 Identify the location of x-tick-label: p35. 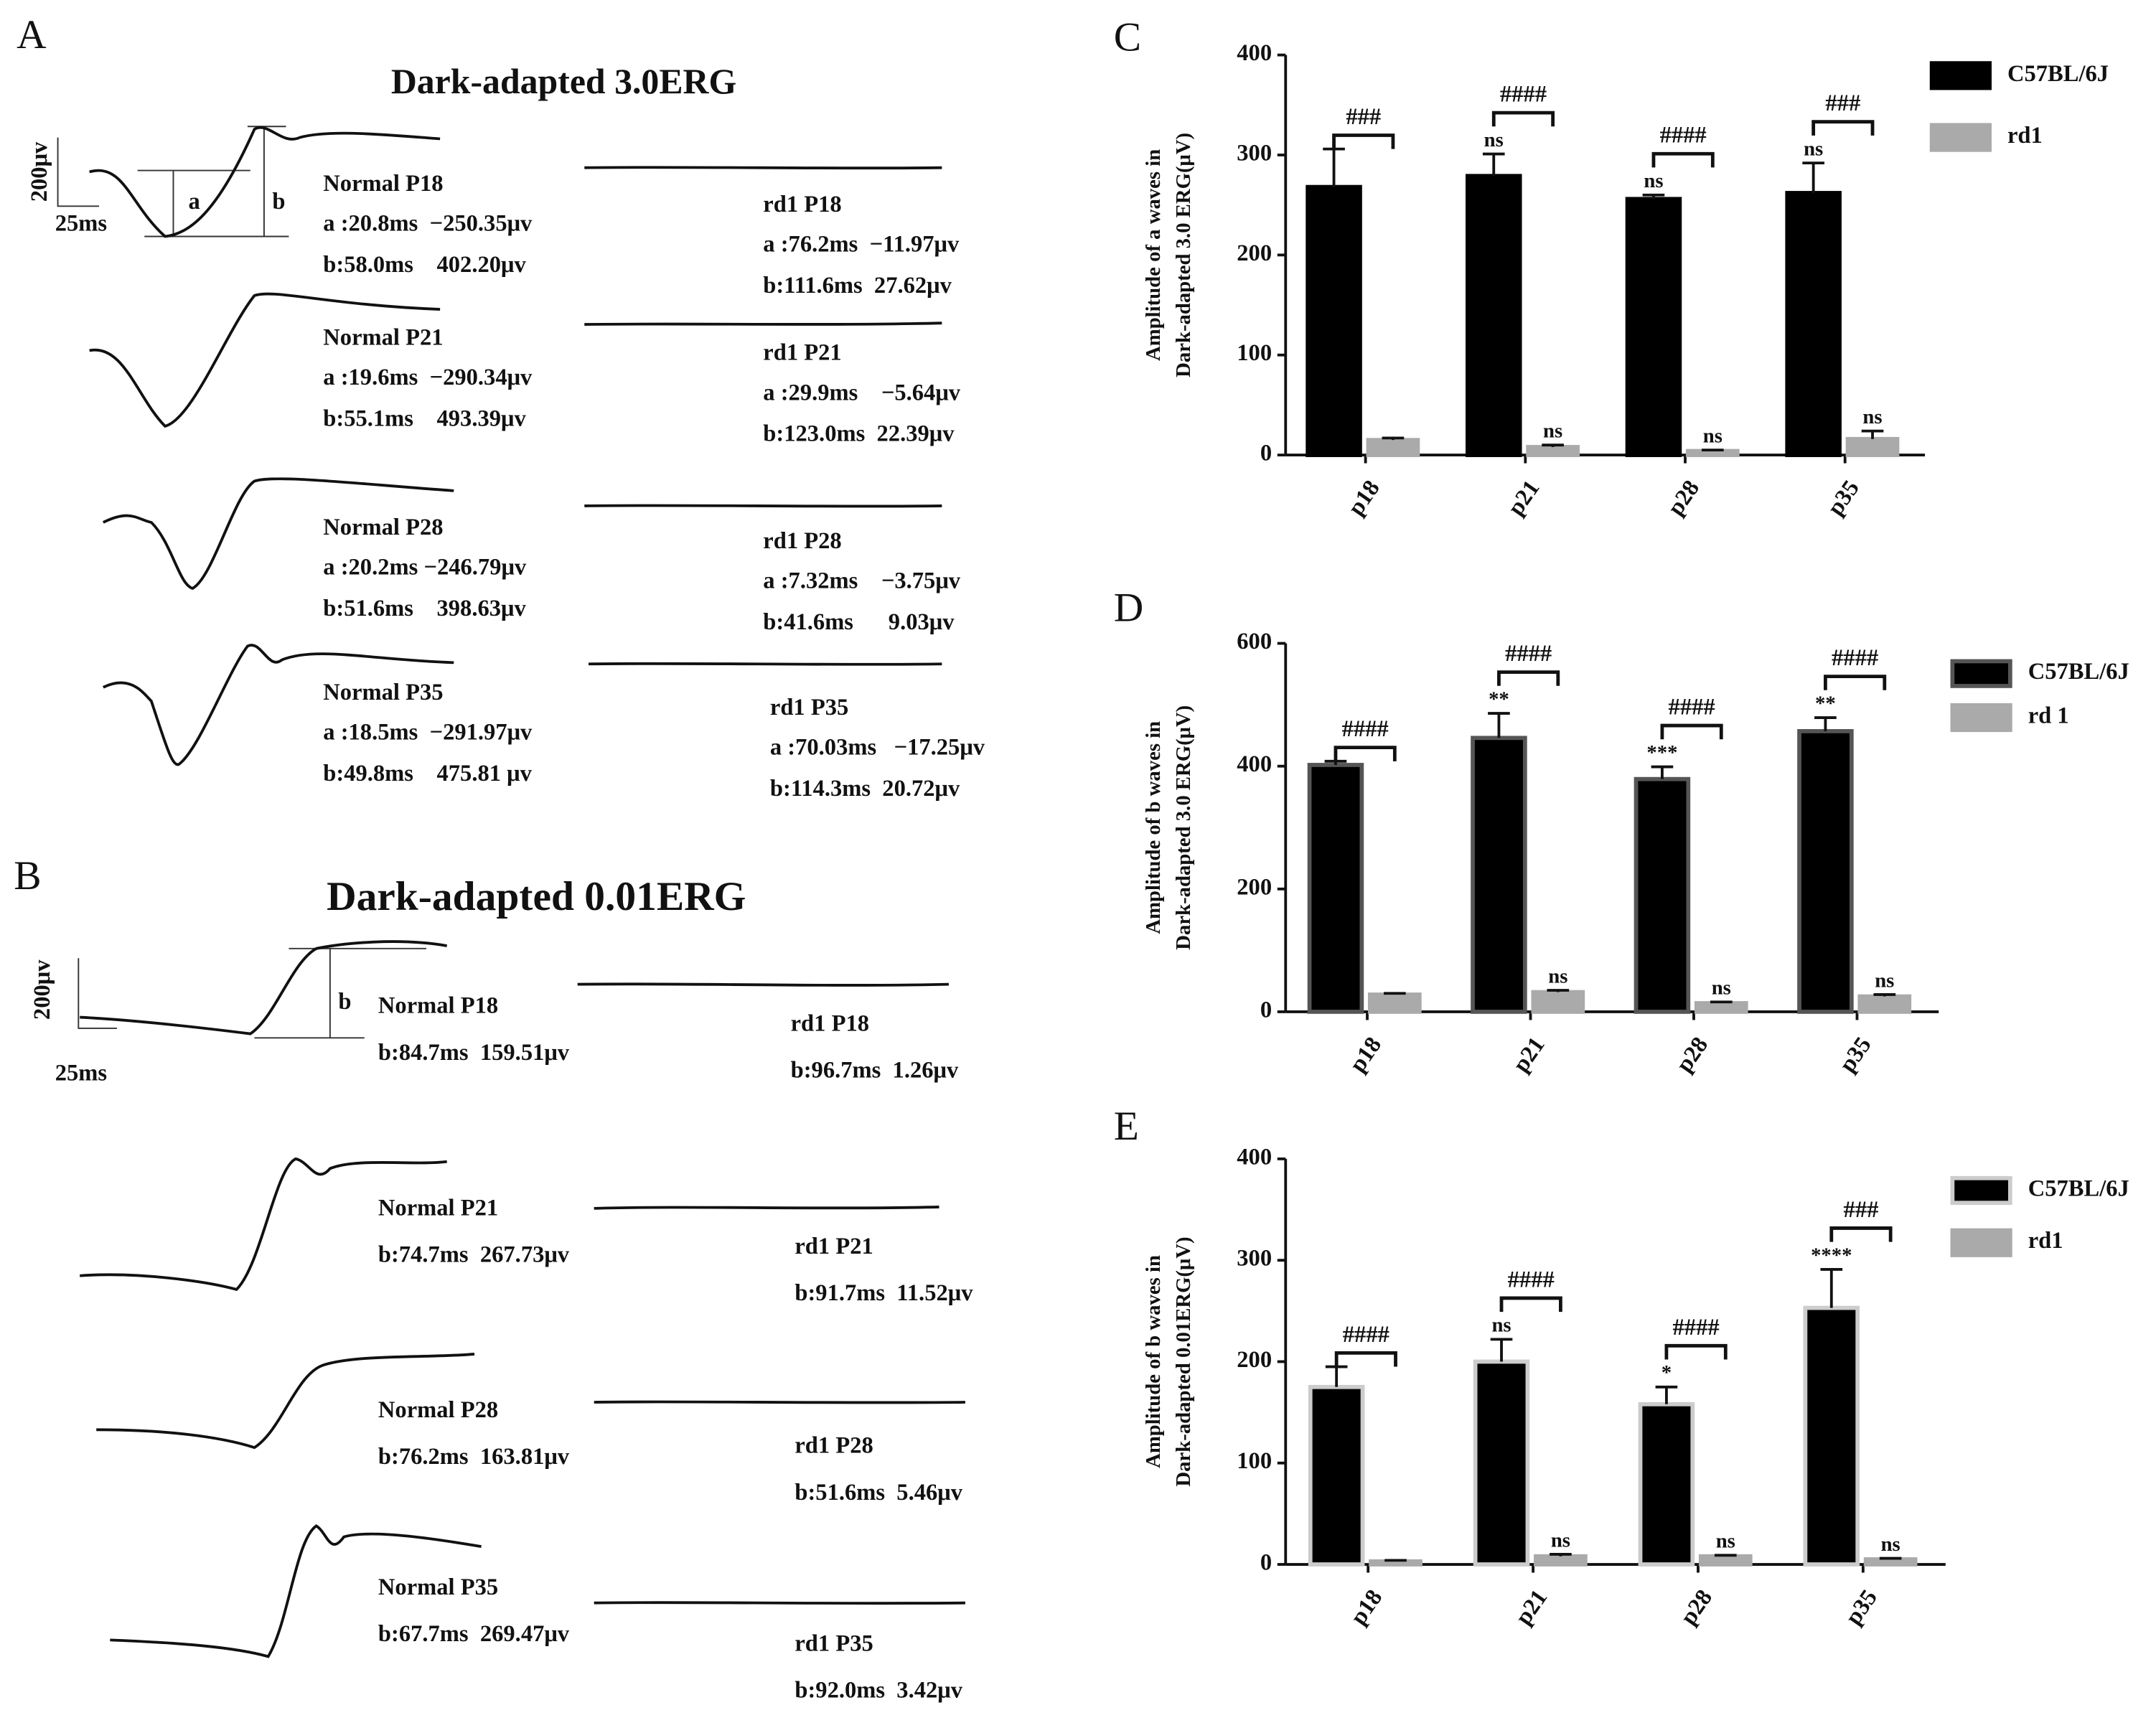
(1855, 1055).